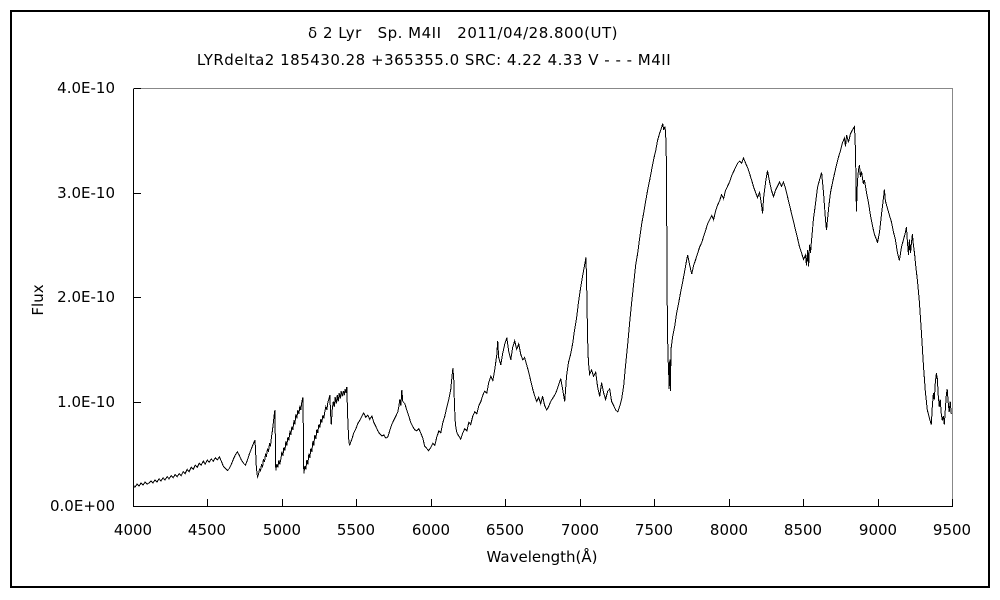  What do you see at coordinates (431, 530) in the screenshot?
I see `x-tick-label: 6000` at bounding box center [431, 530].